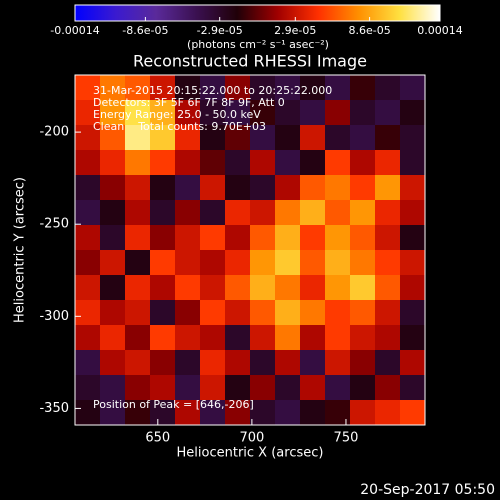 The image size is (500, 500). What do you see at coordinates (157, 438) in the screenshot?
I see `x-tick-label: 650` at bounding box center [157, 438].